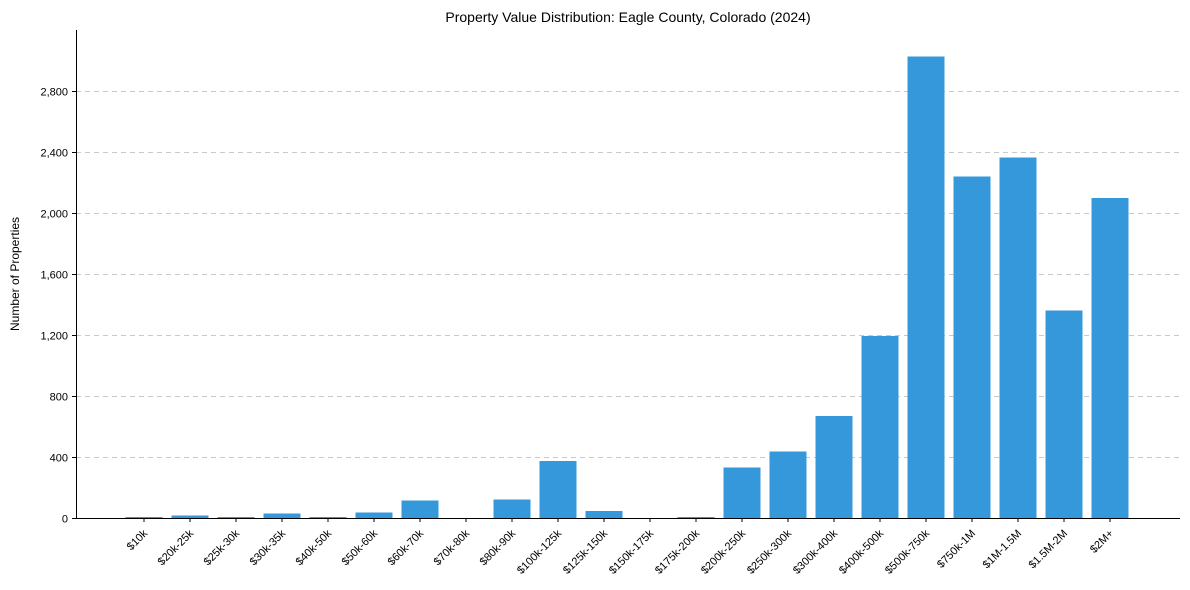  I want to click on y-tick-label: 1,600, so click(54, 276).